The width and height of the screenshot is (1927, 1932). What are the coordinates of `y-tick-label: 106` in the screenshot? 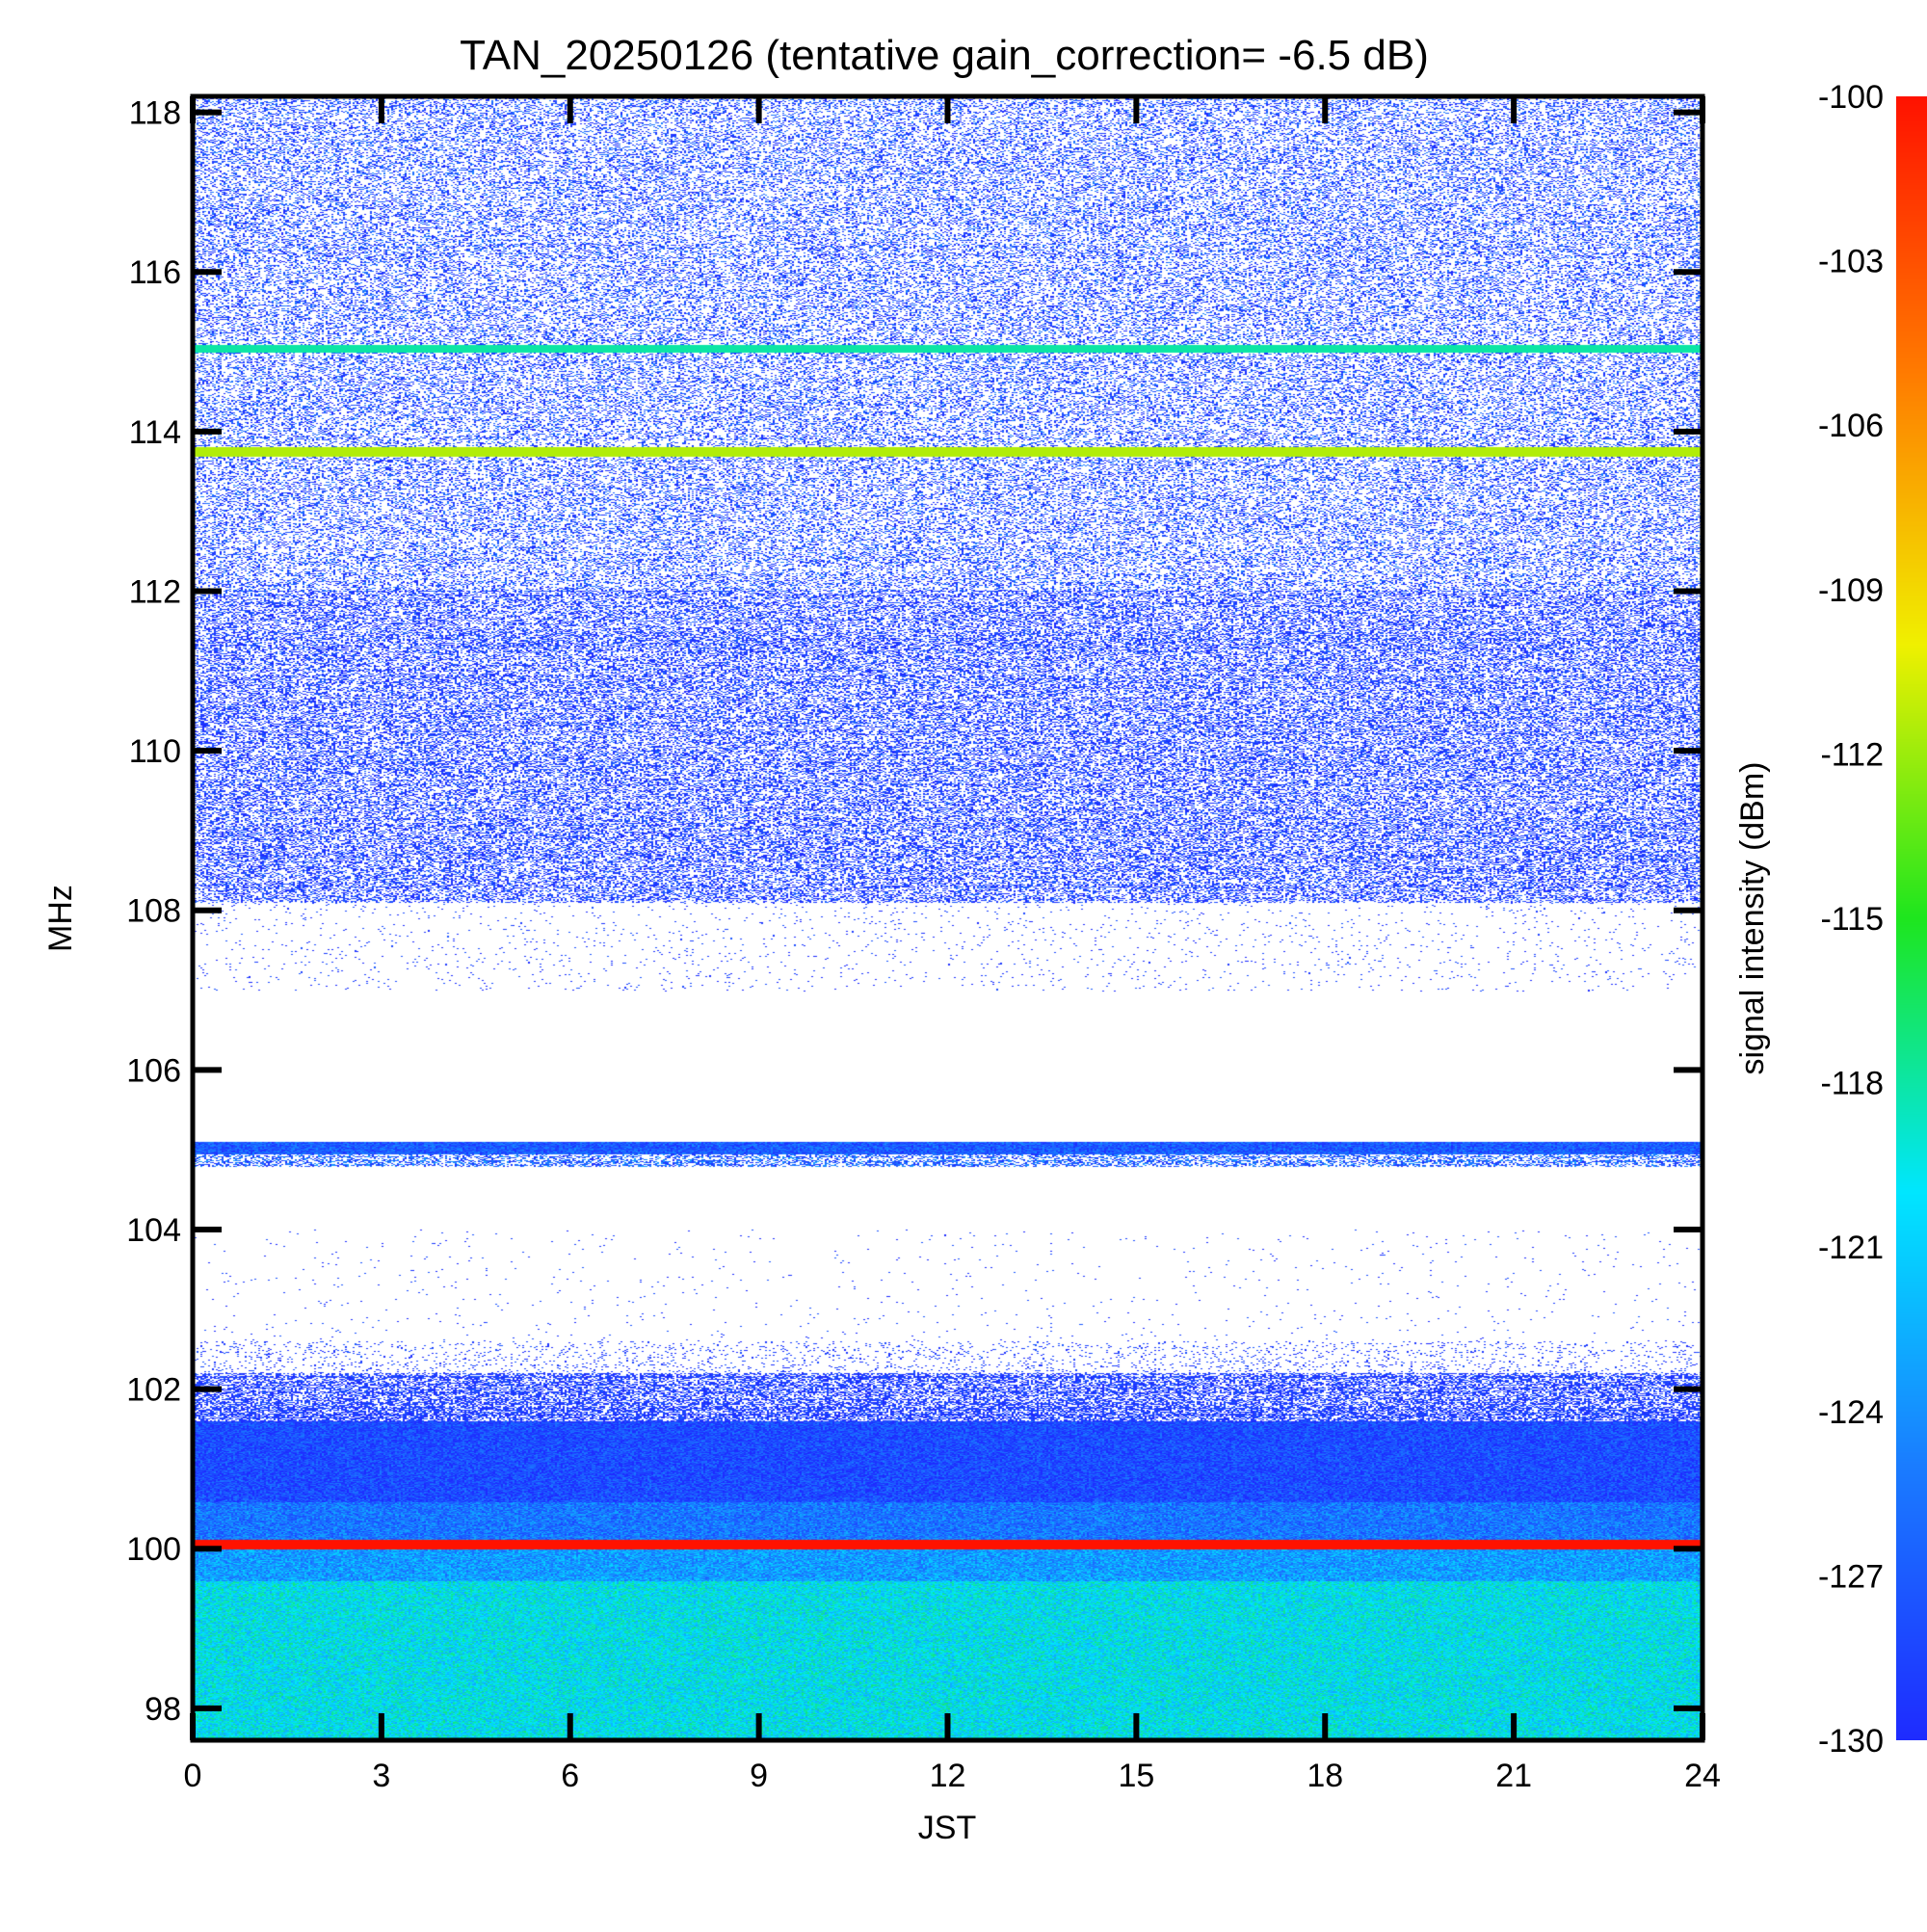 It's located at (153, 1070).